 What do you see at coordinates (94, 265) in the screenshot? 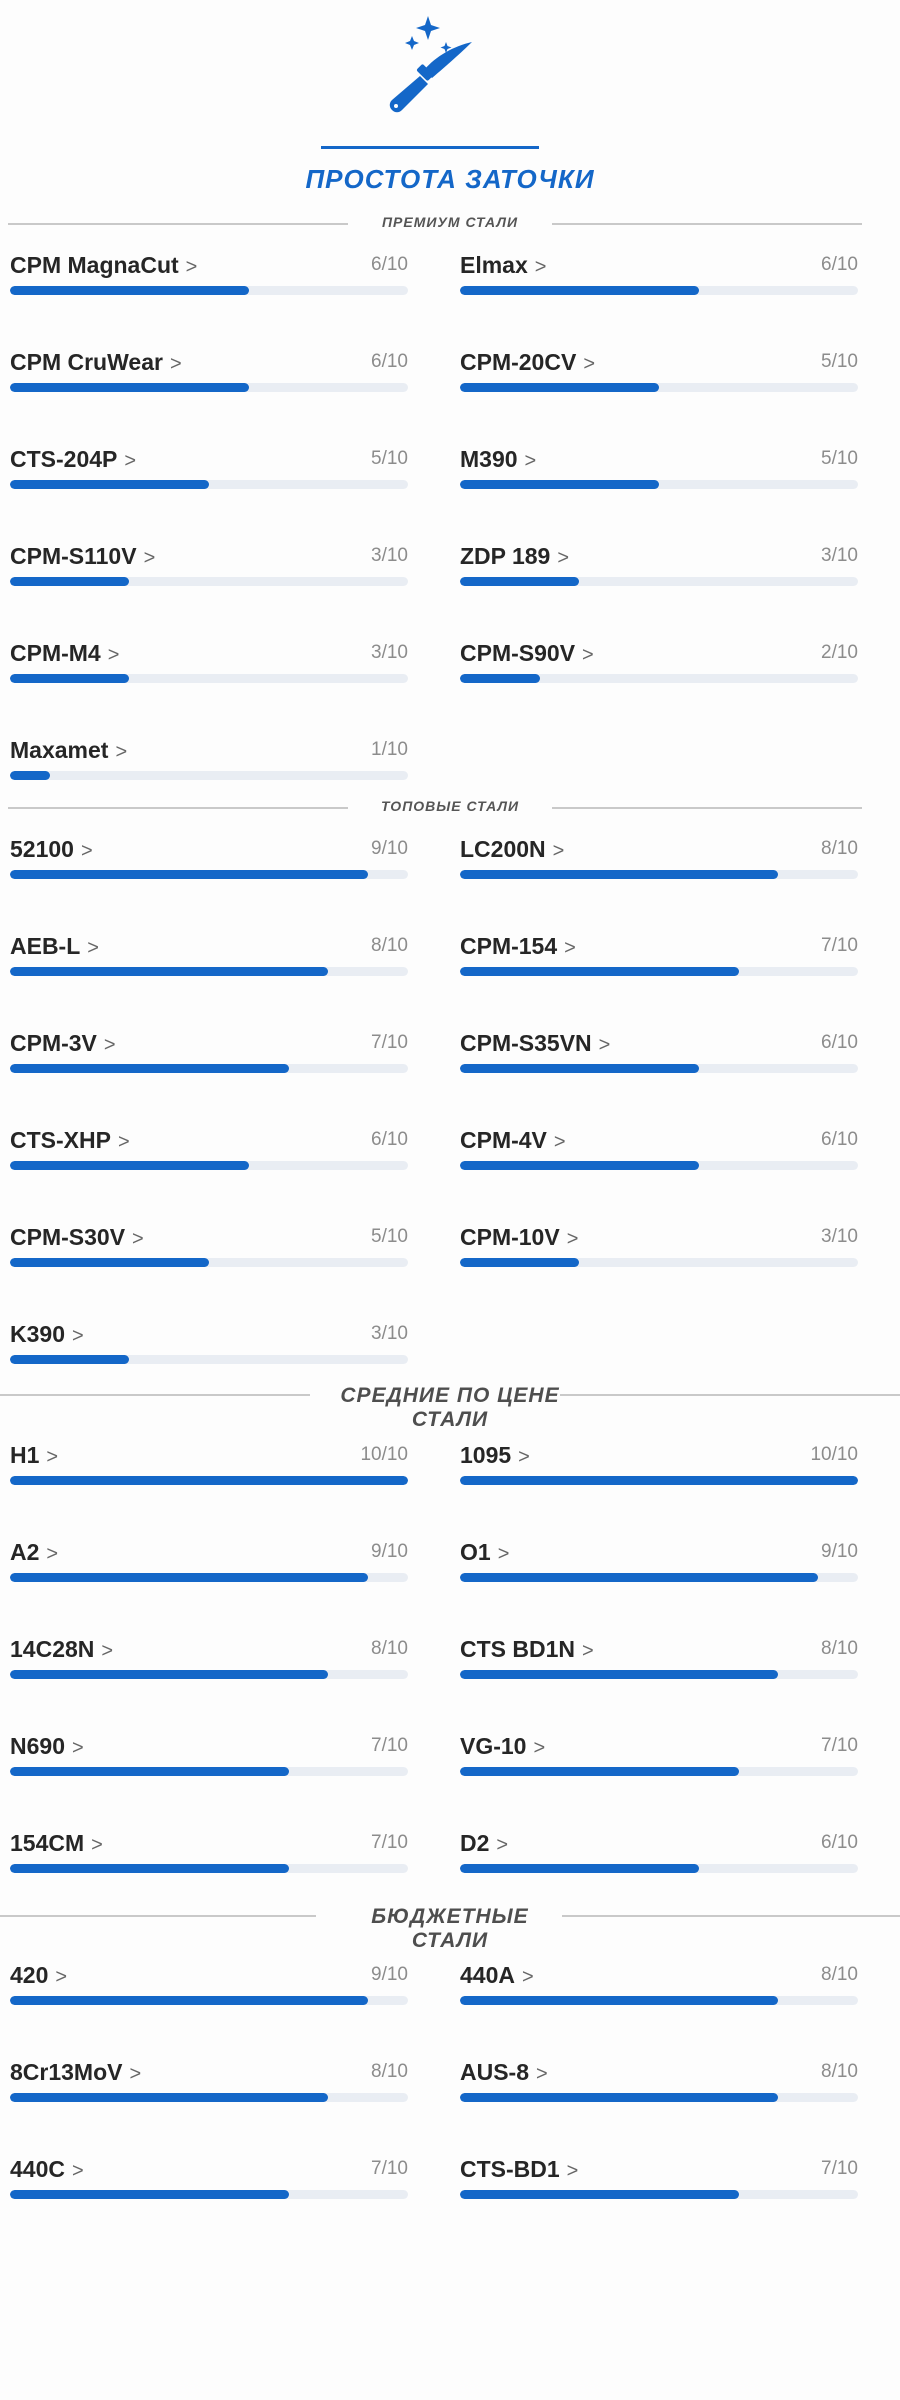
I see `steel-name: CPM MagnaCut` at bounding box center [94, 265].